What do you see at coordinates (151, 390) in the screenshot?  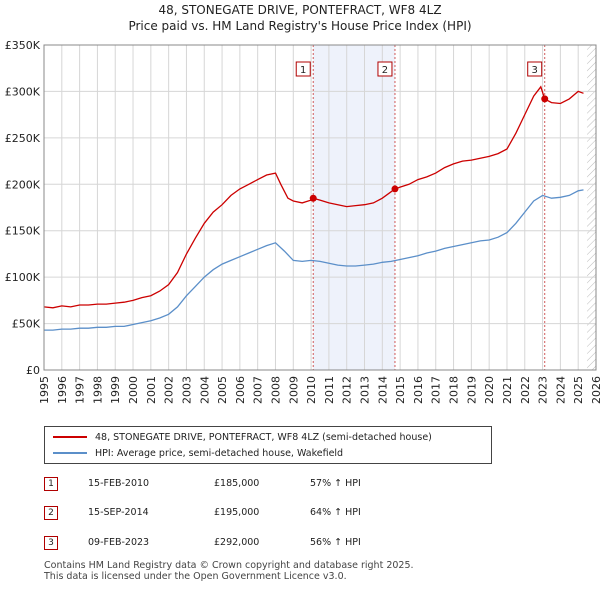 I see `x-tick-label: 2001` at bounding box center [151, 390].